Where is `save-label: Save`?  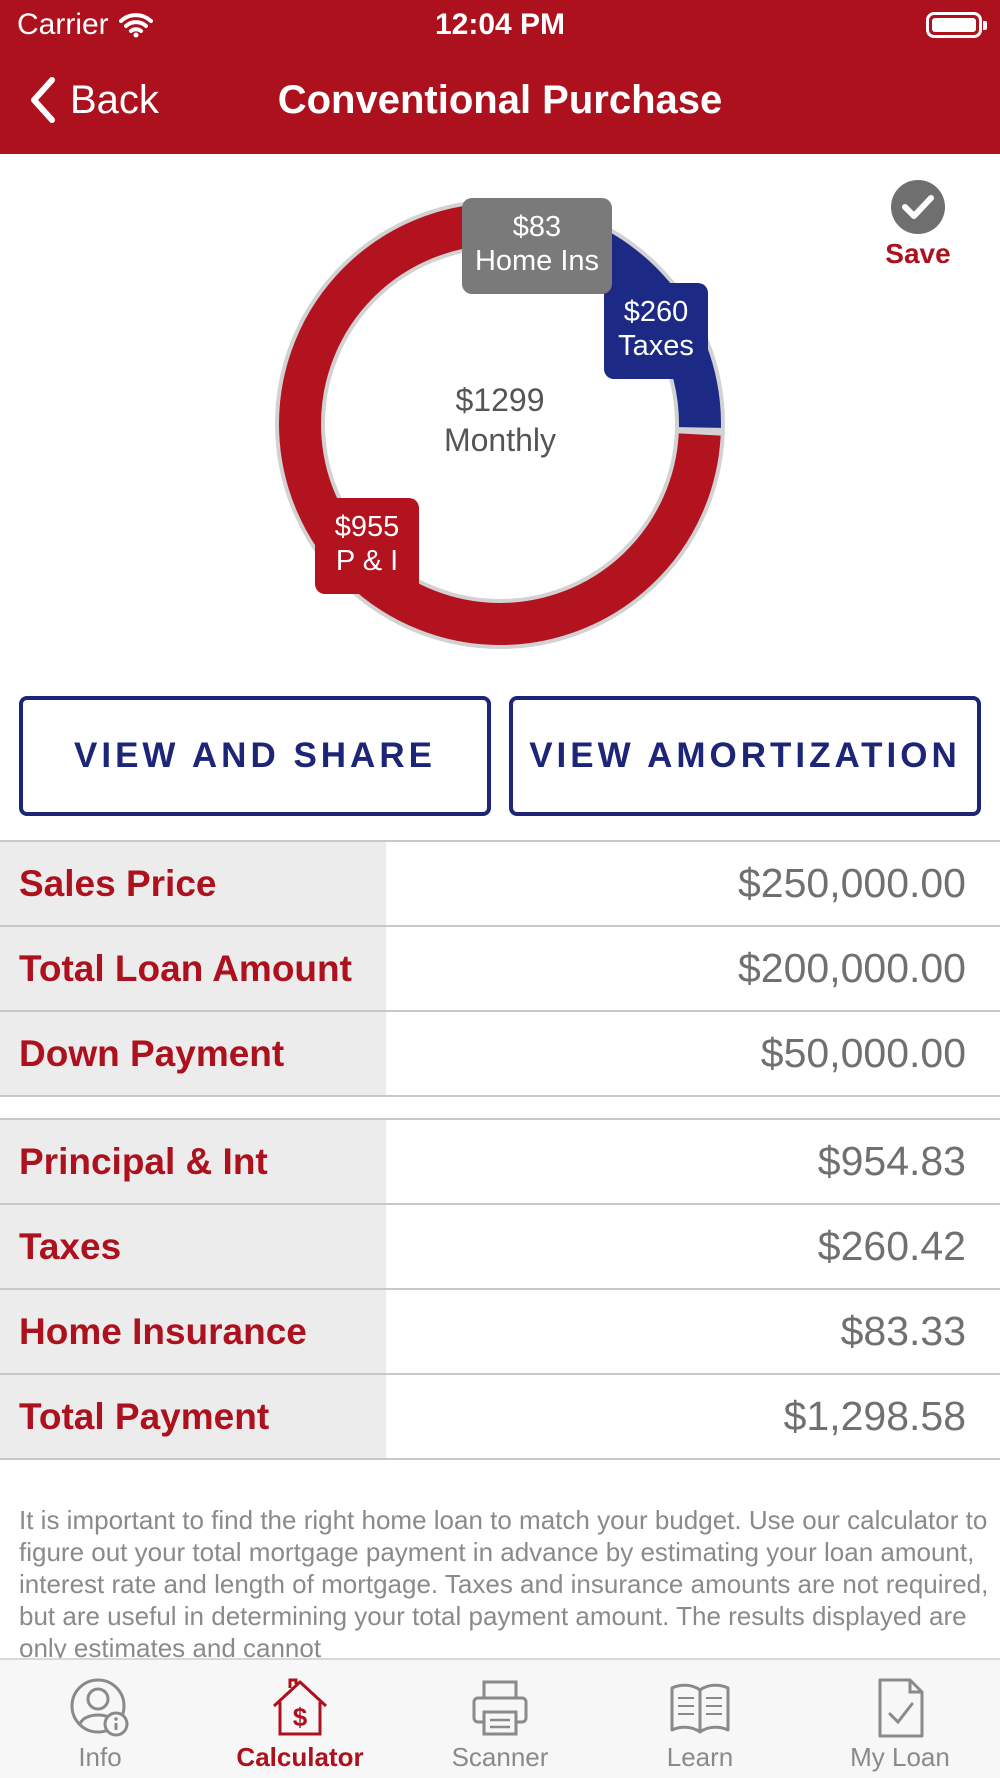 save-label: Save is located at coordinates (918, 253).